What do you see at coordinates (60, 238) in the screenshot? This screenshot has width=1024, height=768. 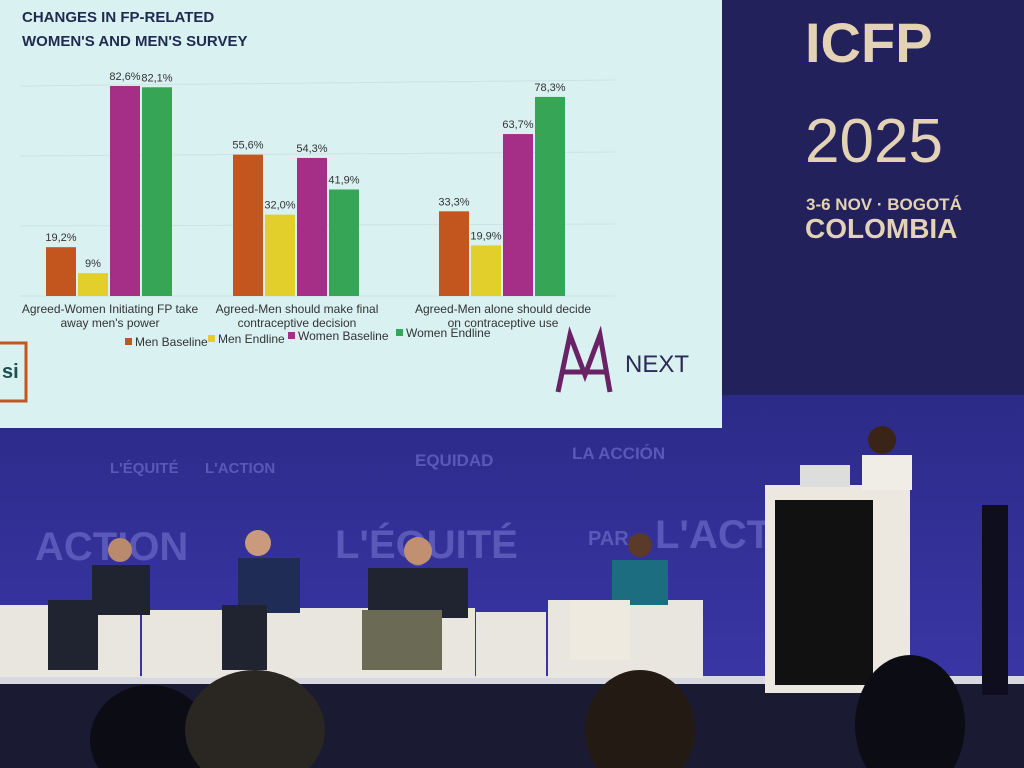 I see `value-label: 19,2%` at bounding box center [60, 238].